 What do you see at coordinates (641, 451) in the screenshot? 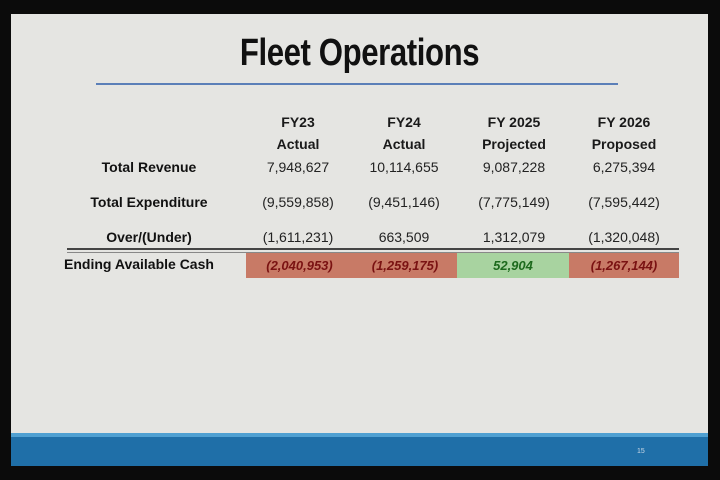
I see `page-number: 15` at bounding box center [641, 451].